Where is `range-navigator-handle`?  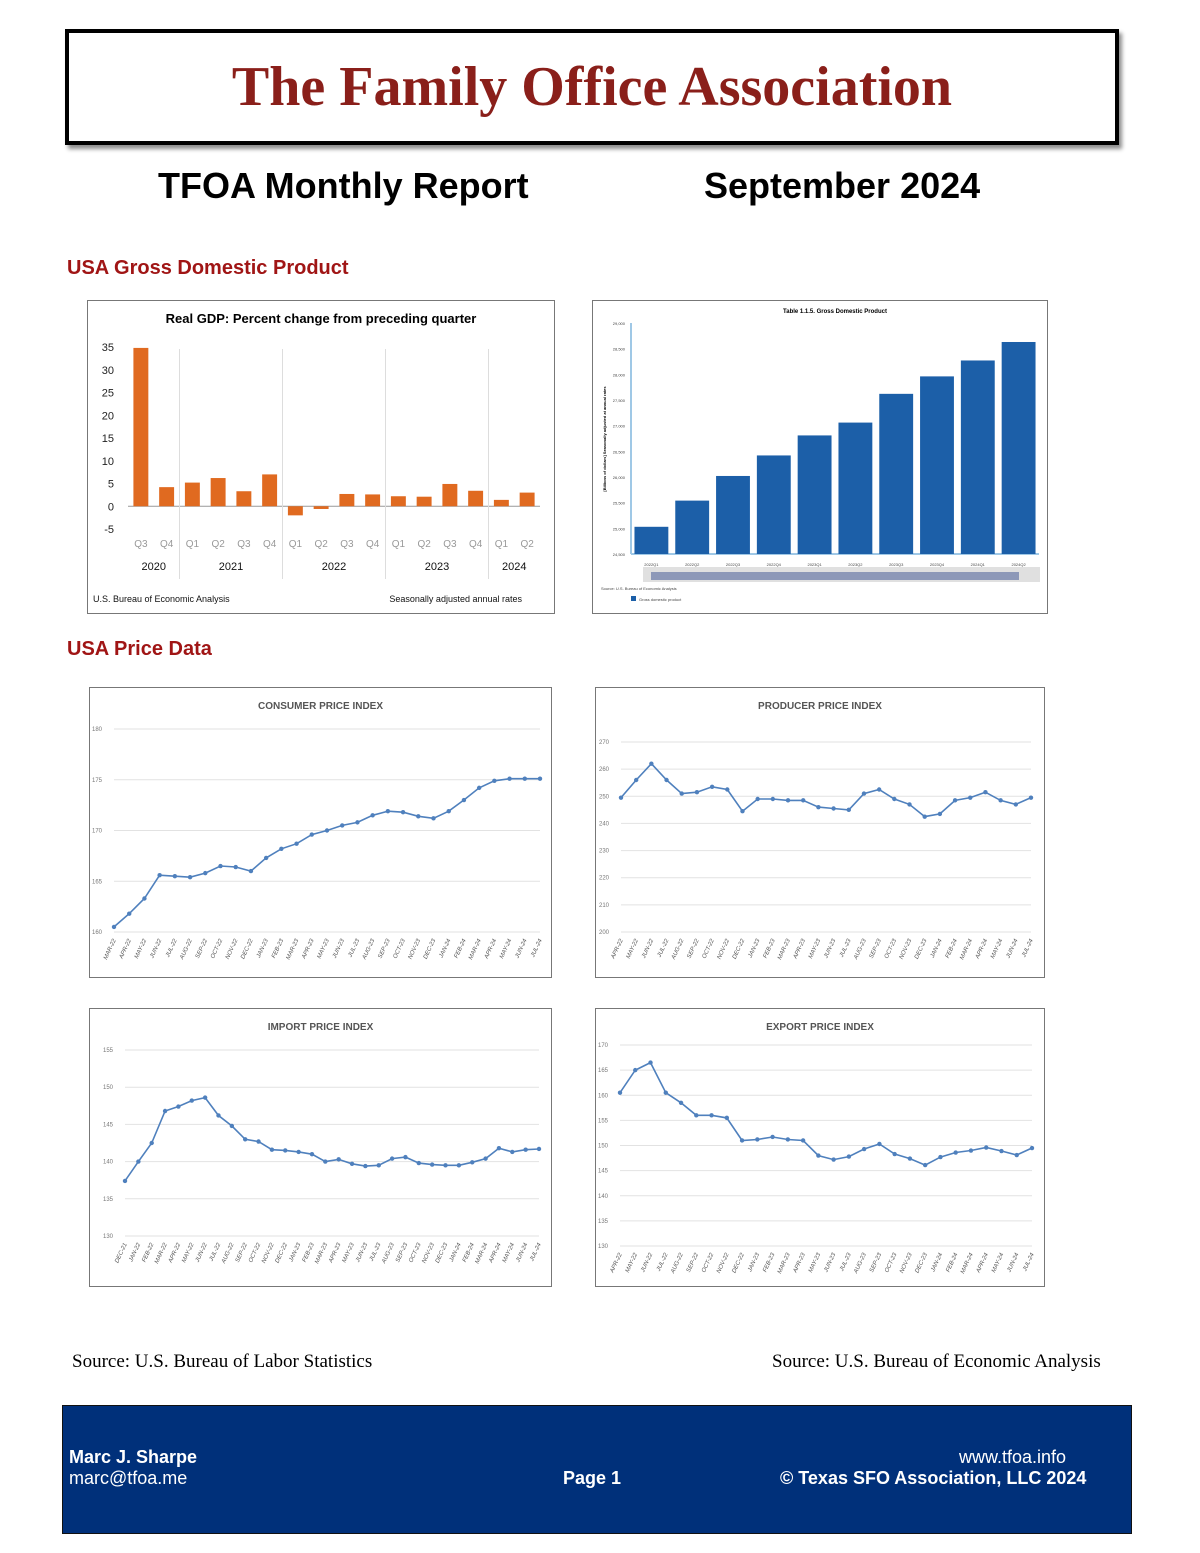
range-navigator-handle is located at coordinates (835, 576).